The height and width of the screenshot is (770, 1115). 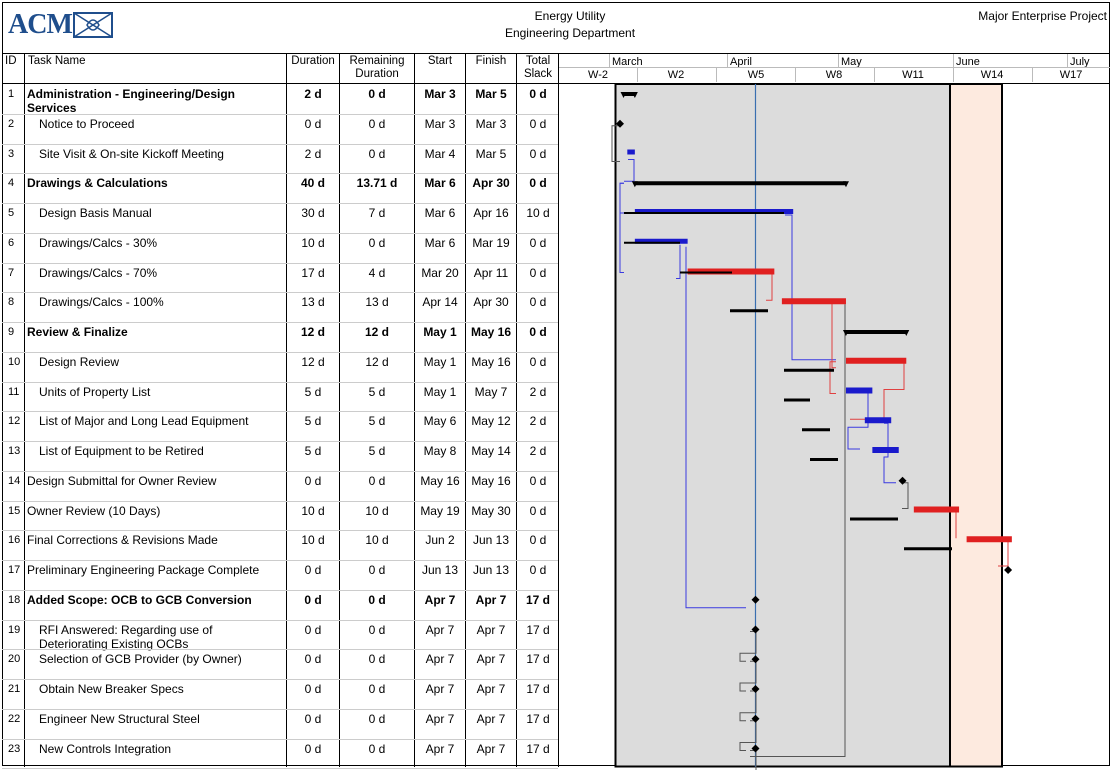 What do you see at coordinates (538, 123) in the screenshot?
I see `task-2-slack: 0 d` at bounding box center [538, 123].